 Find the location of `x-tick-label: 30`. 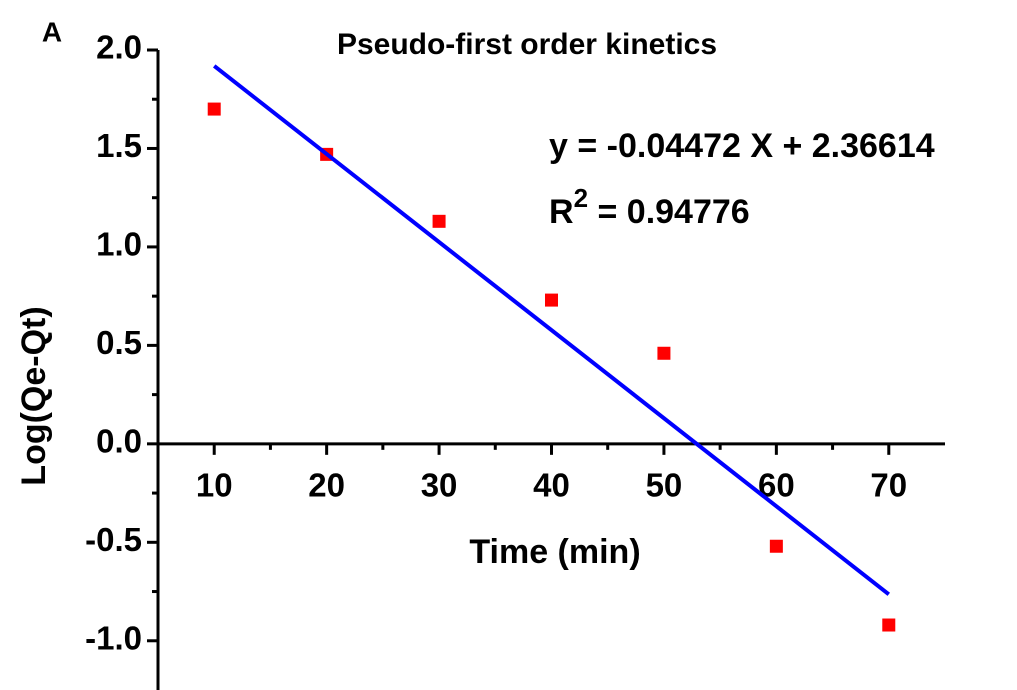

x-tick-label: 30 is located at coordinates (439, 485).